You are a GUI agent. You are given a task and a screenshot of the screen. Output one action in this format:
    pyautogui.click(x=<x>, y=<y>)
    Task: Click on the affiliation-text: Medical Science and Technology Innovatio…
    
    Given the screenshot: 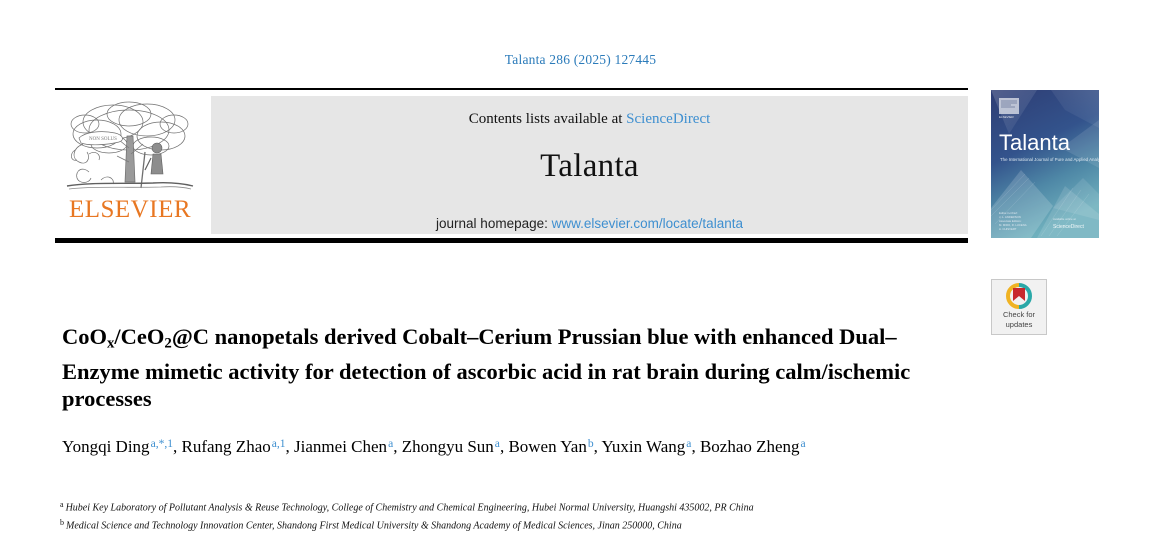 What is the action you would take?
    pyautogui.click(x=374, y=526)
    